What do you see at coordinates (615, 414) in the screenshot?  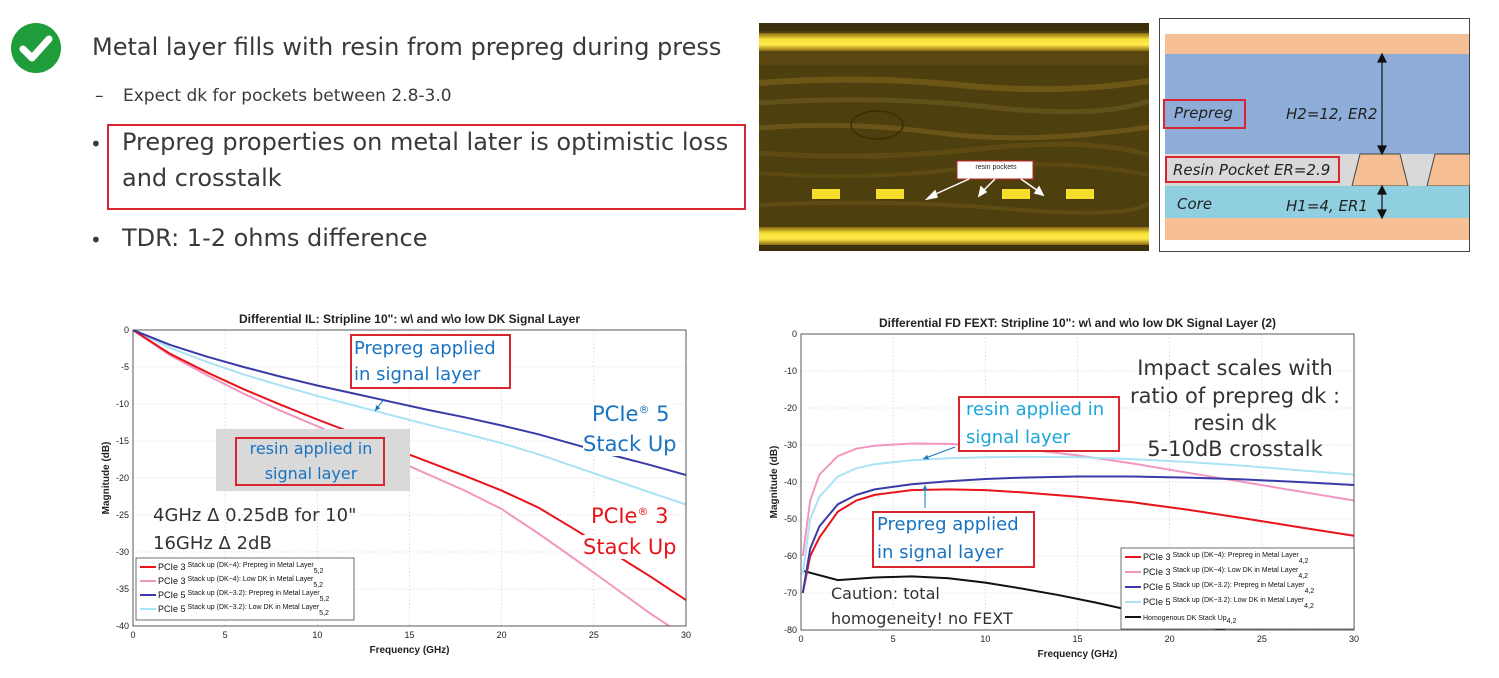 I see `pcie5-label-prefix: PCIe` at bounding box center [615, 414].